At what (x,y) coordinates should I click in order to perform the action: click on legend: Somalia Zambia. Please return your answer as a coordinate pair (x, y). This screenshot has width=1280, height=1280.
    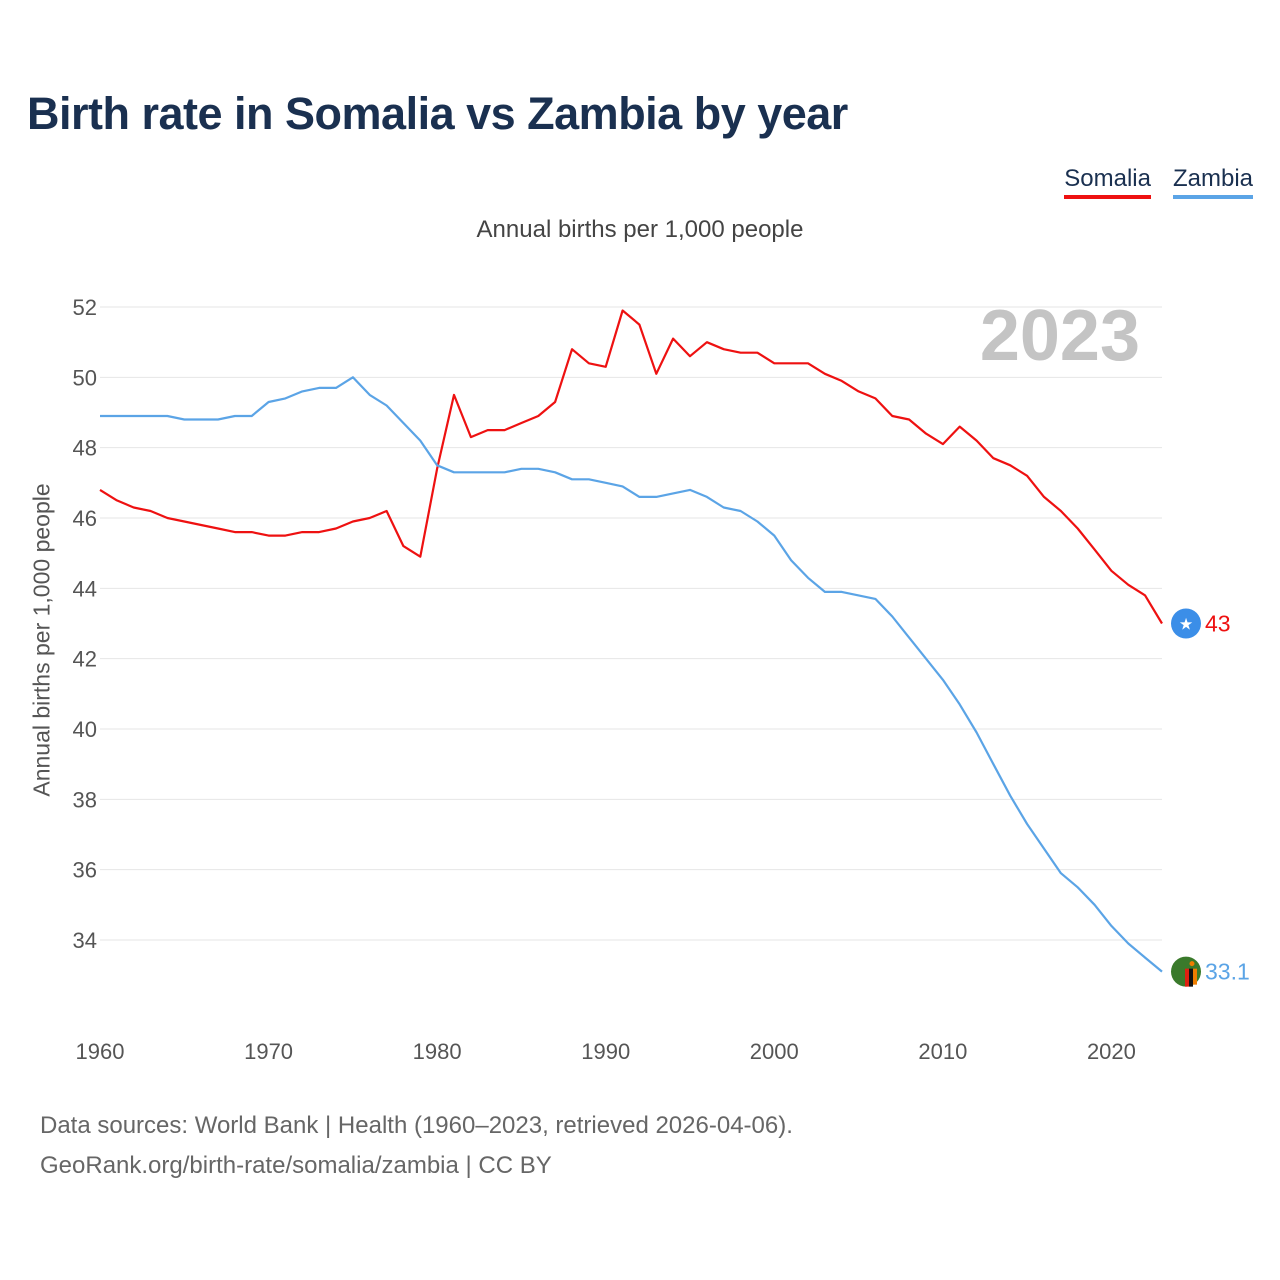
    Looking at the image, I should click on (1158, 182).